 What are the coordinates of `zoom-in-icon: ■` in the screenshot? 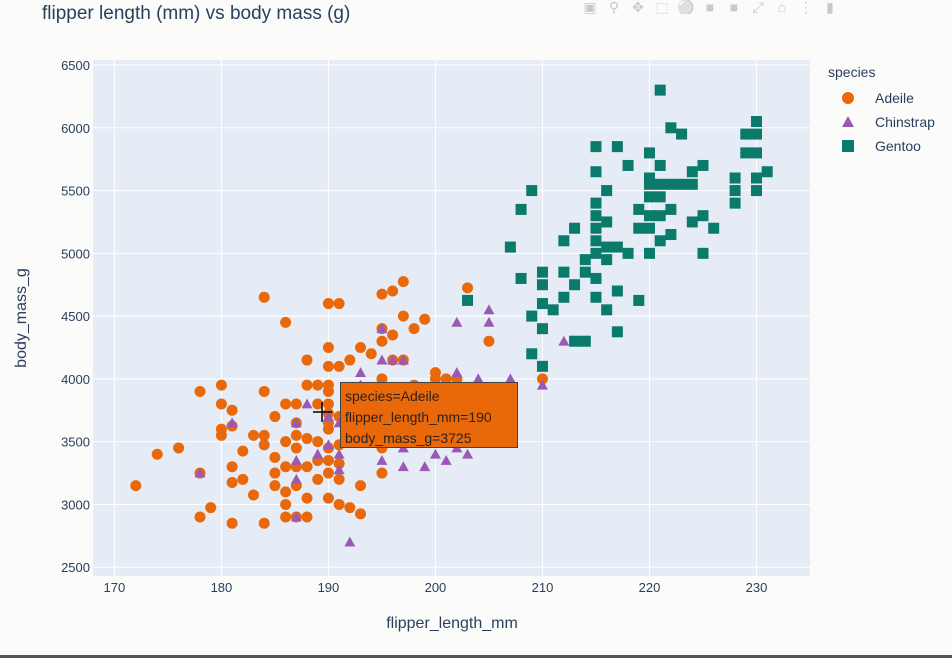 It's located at (710, 7).